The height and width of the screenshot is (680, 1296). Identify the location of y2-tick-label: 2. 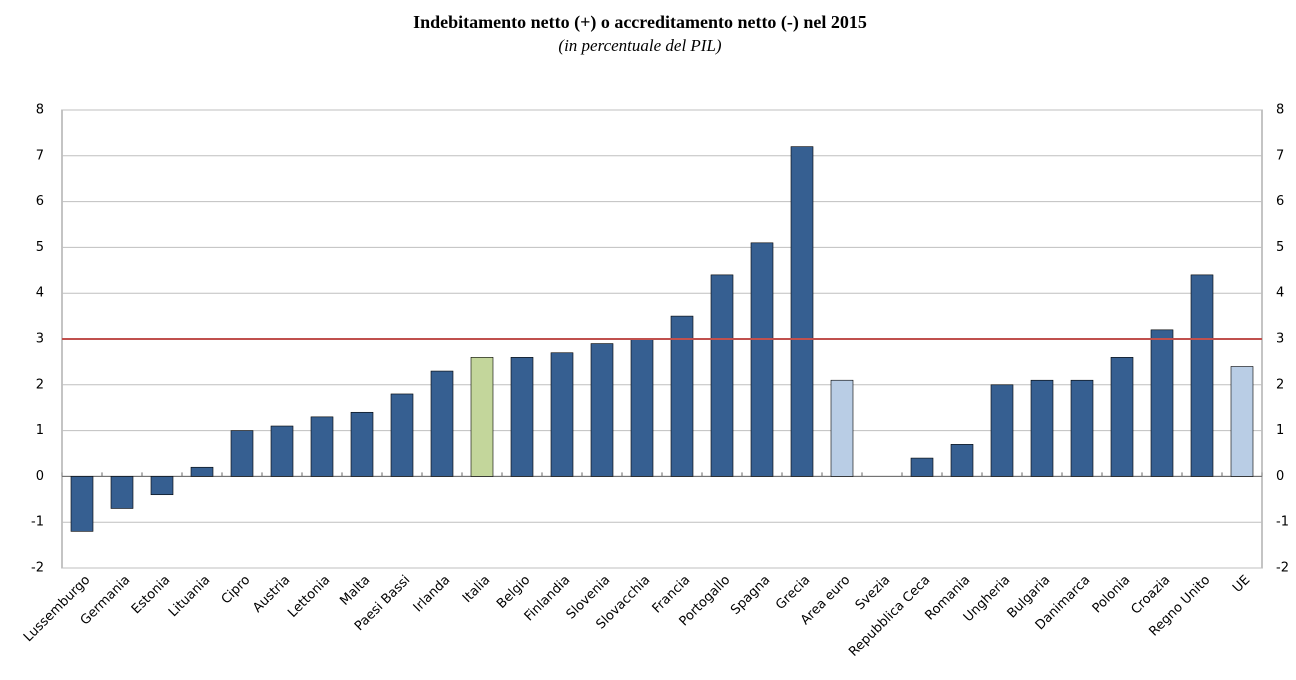
(1280, 384).